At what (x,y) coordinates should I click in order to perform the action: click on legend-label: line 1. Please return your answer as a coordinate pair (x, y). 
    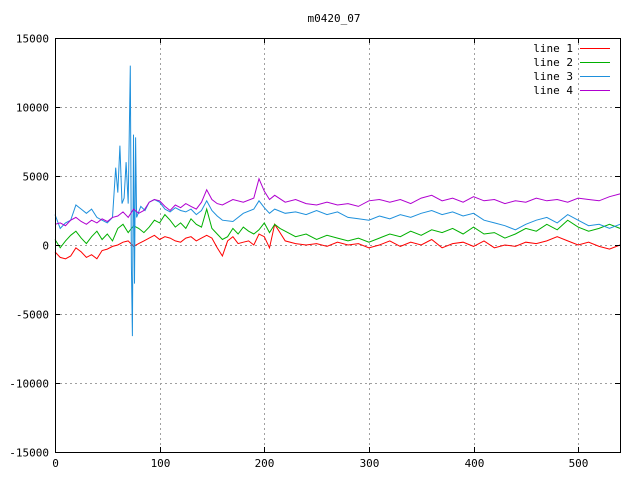
    Looking at the image, I should click on (553, 48).